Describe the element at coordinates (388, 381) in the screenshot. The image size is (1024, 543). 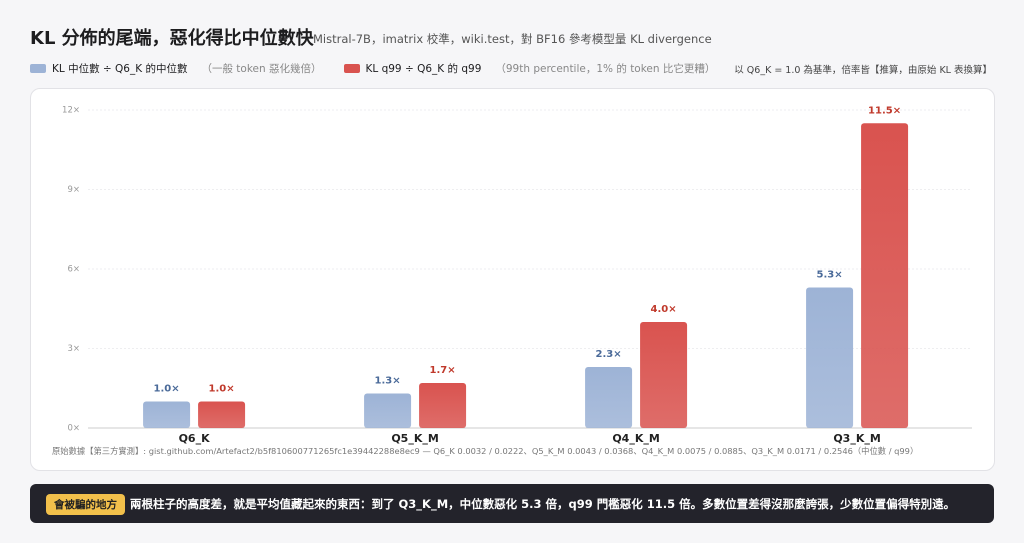
I see `value-label: 1.3×` at that location.